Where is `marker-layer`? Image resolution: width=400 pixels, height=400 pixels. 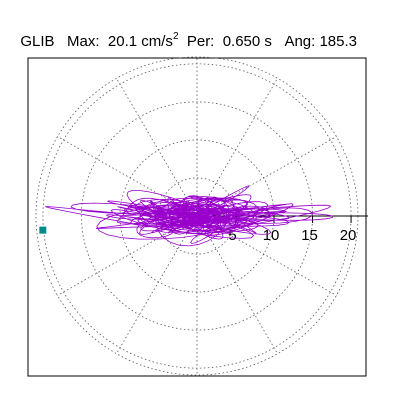 marker-layer is located at coordinates (43, 230).